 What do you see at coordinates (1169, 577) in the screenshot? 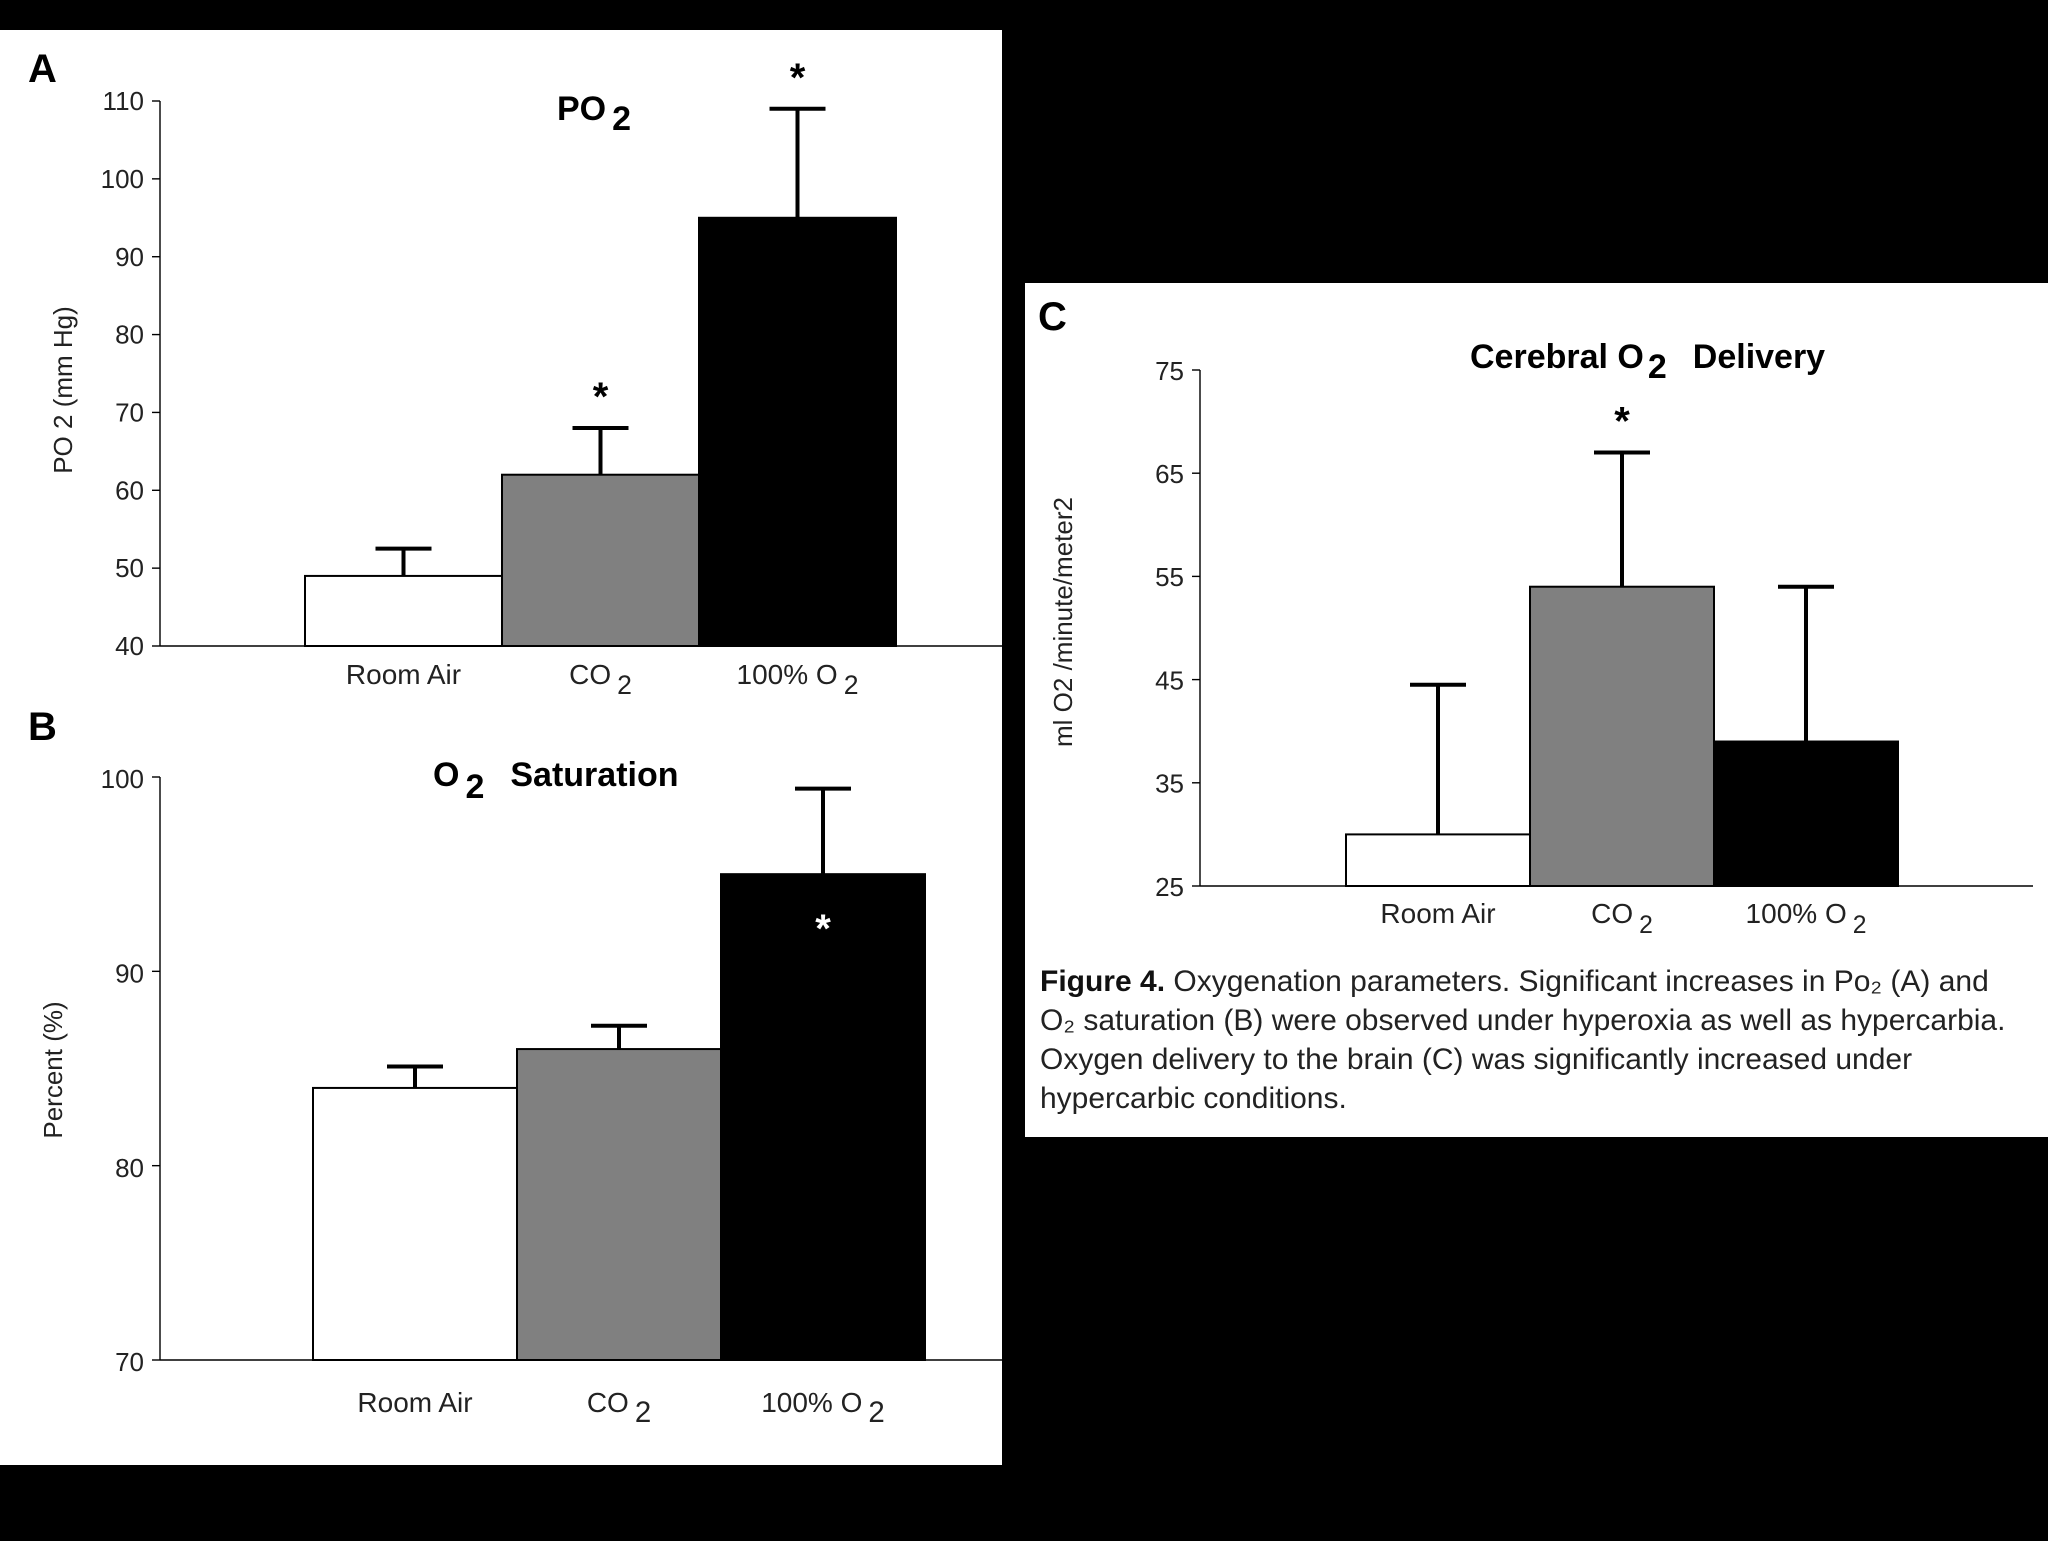
I see `y-tick-label: 55` at bounding box center [1169, 577].